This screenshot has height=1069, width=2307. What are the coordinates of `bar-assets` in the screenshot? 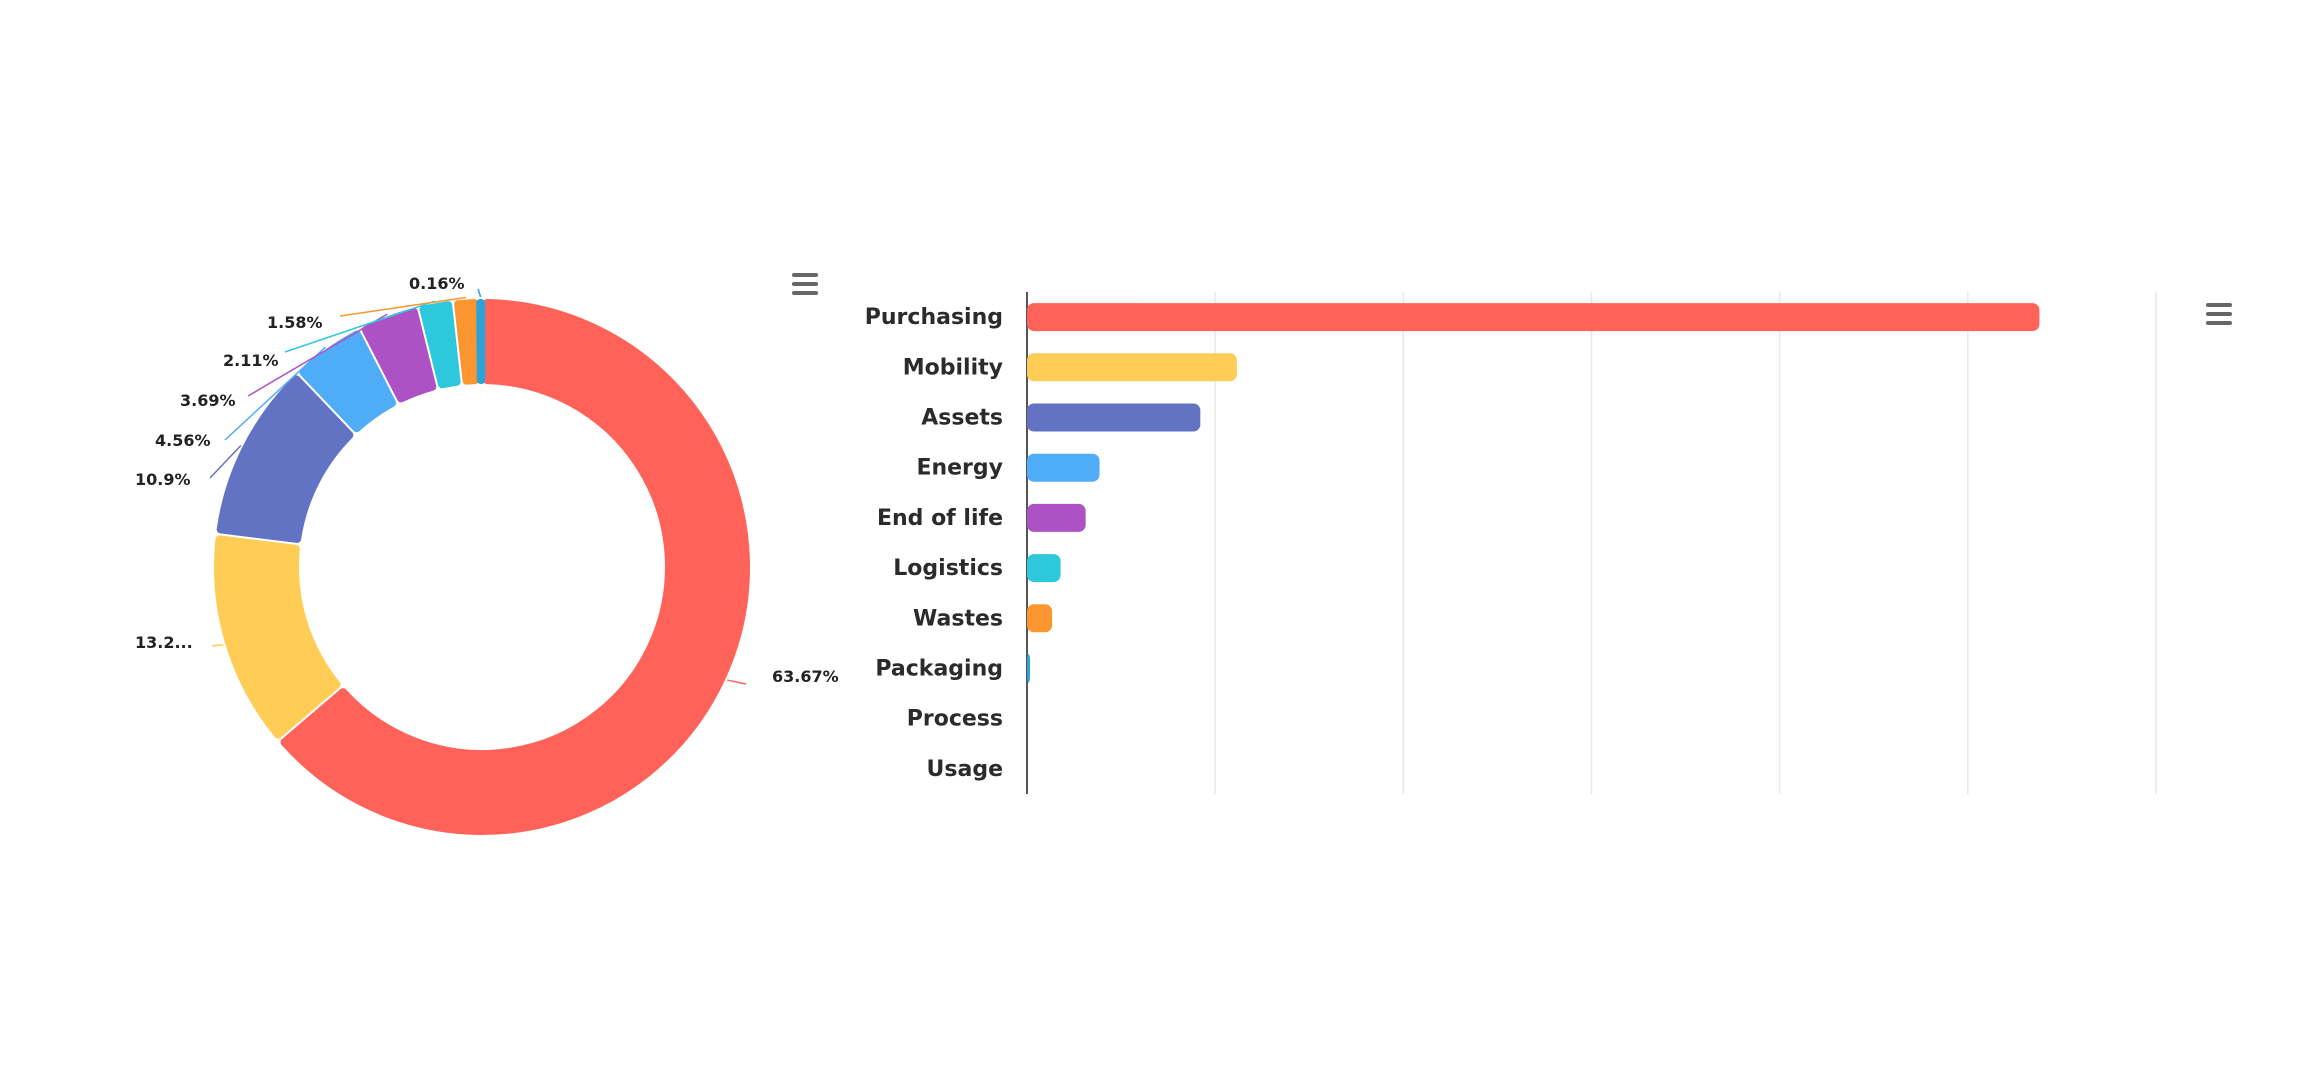 It's located at (1114, 417).